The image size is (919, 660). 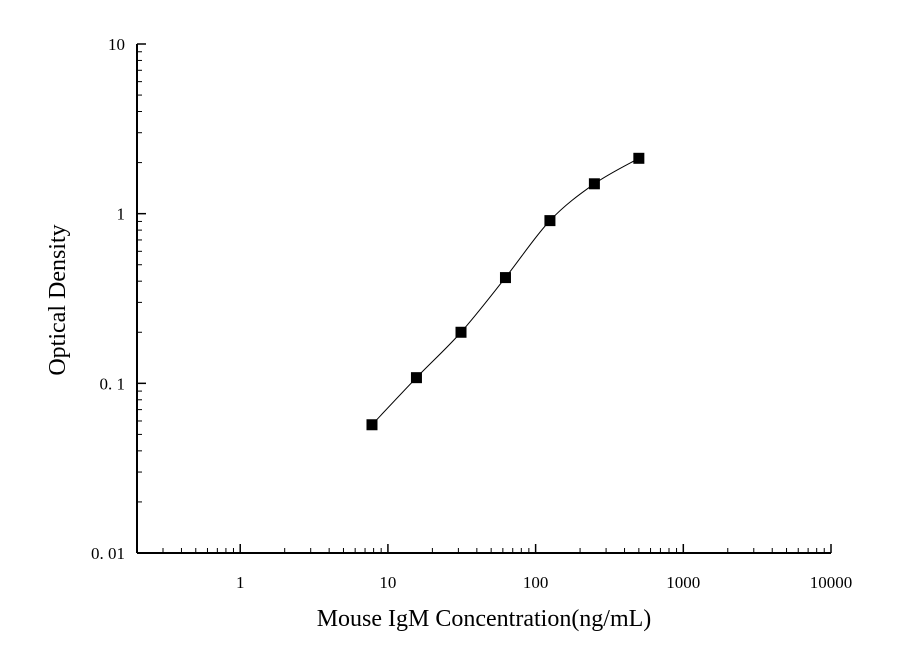 What do you see at coordinates (831, 582) in the screenshot?
I see `x-tick-label: 10000` at bounding box center [831, 582].